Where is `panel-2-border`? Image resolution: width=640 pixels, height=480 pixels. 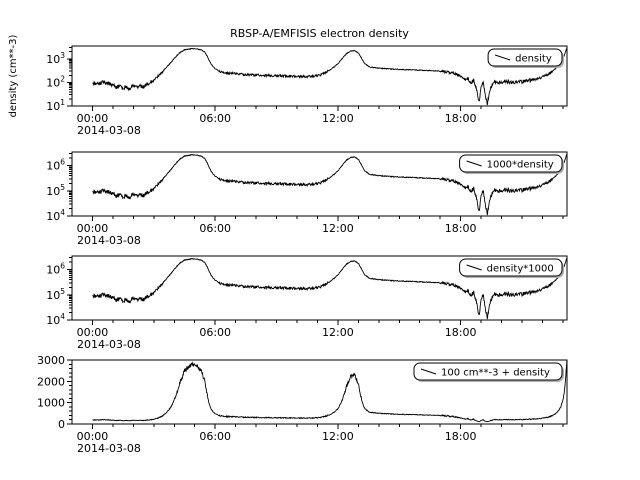 panel-2-border is located at coordinates (319, 184).